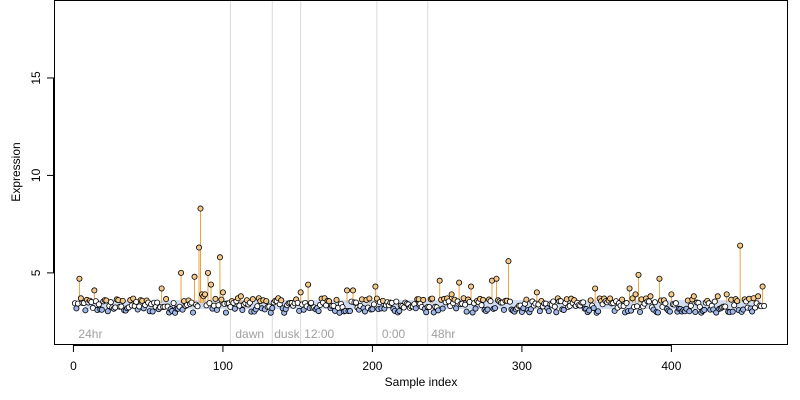 This screenshot has width=800, height=400. What do you see at coordinates (36, 78) in the screenshot?
I see `y-tick-label: 15` at bounding box center [36, 78].